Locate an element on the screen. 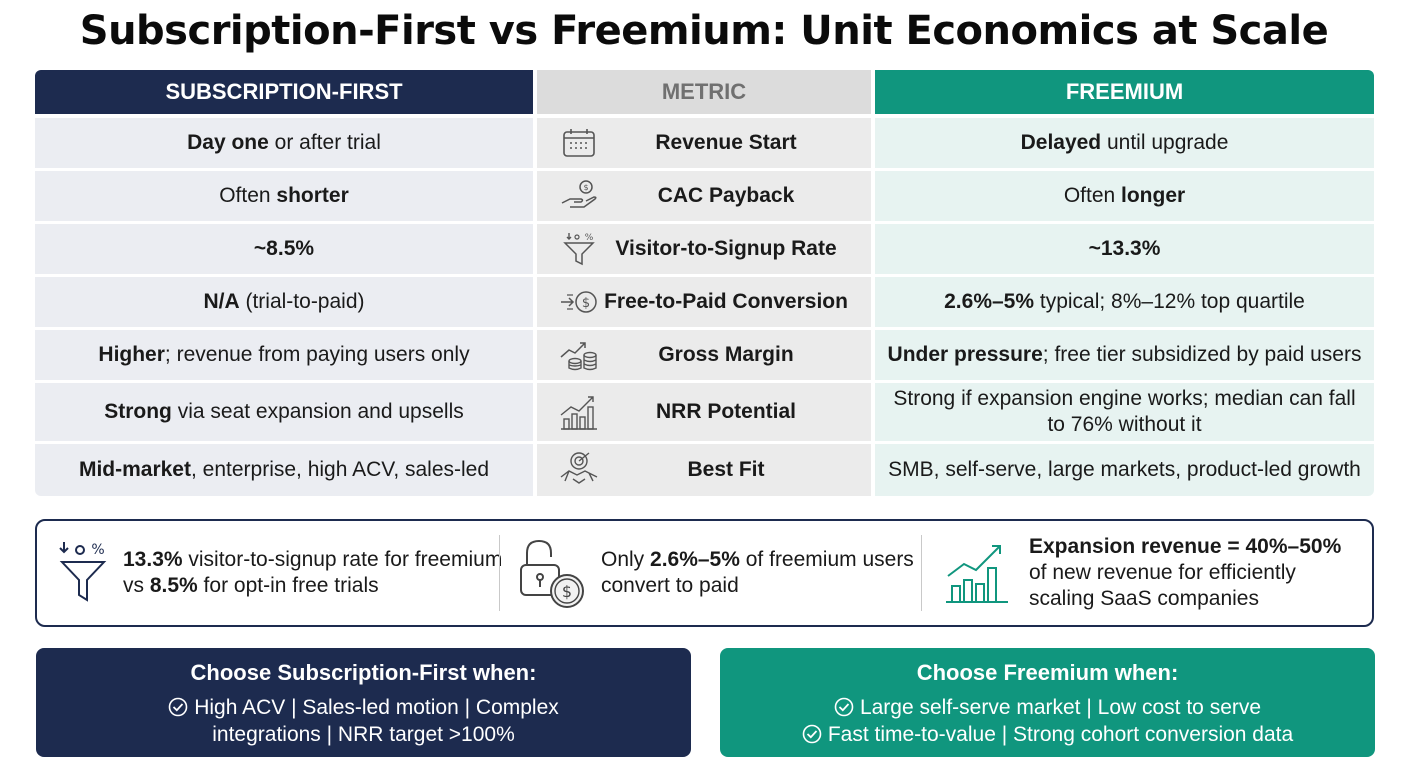 Image resolution: width=1408 pixels, height=768 pixels. table-row: ~8.5% % Visitor-to-Signup Rate ~13.3% is located at coordinates (704, 249).